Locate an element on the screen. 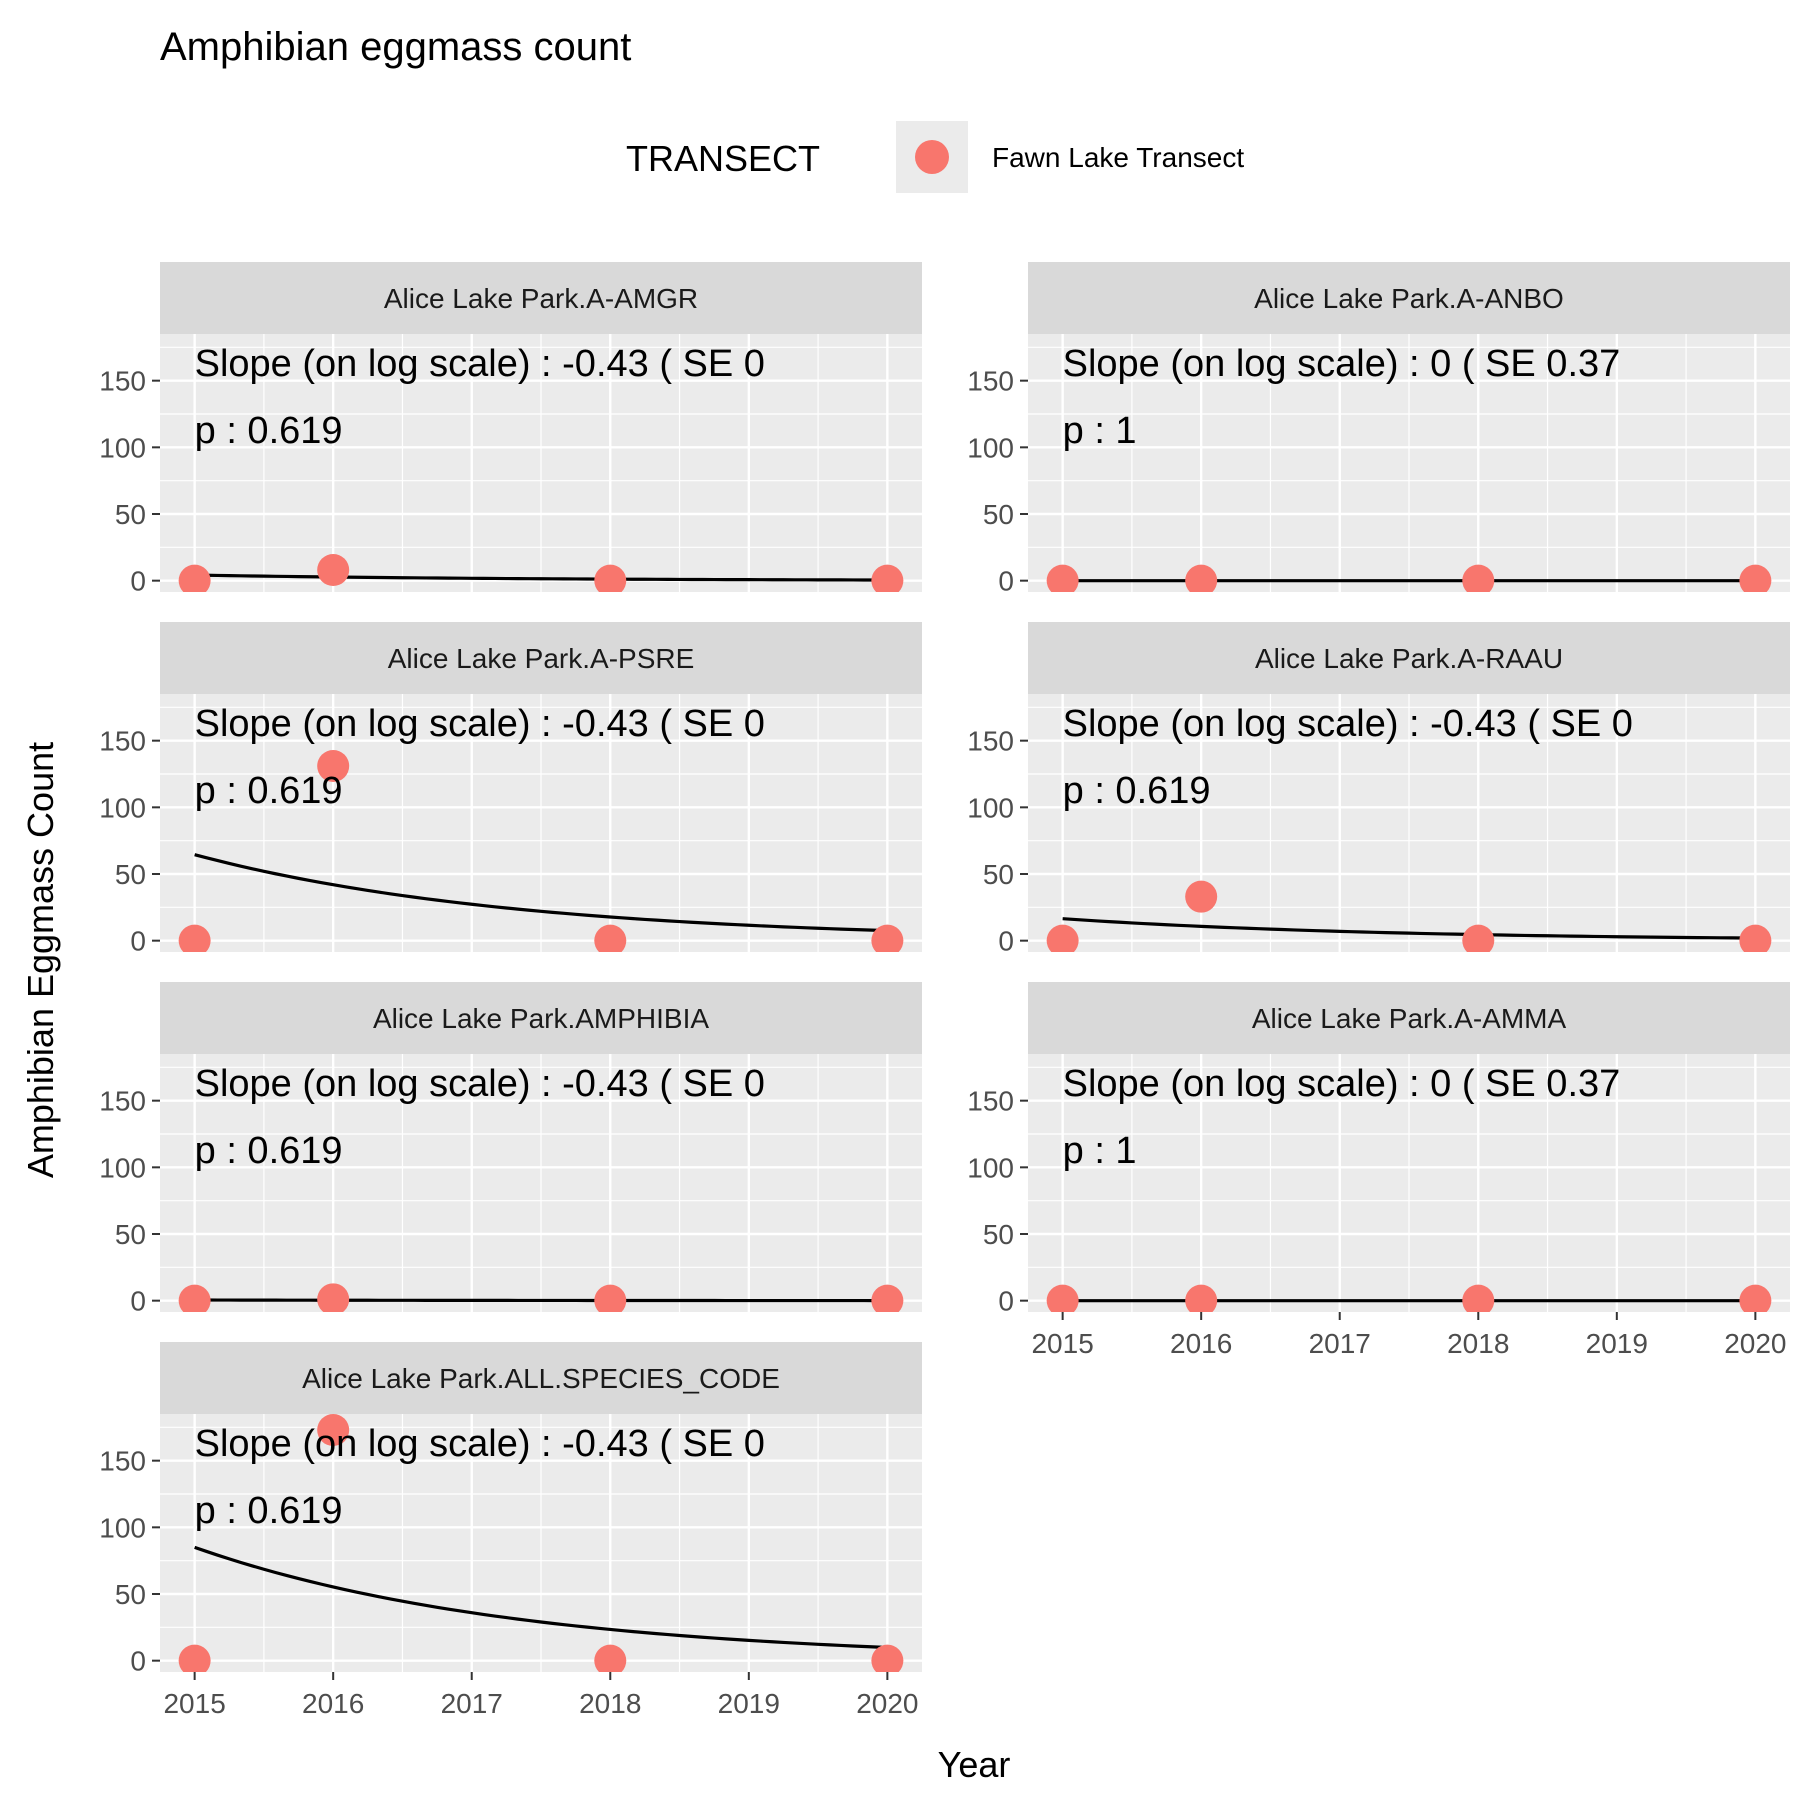 The width and height of the screenshot is (1800, 1800). legend: TRANSECT Fawn Lake Transect is located at coordinates (935, 157).